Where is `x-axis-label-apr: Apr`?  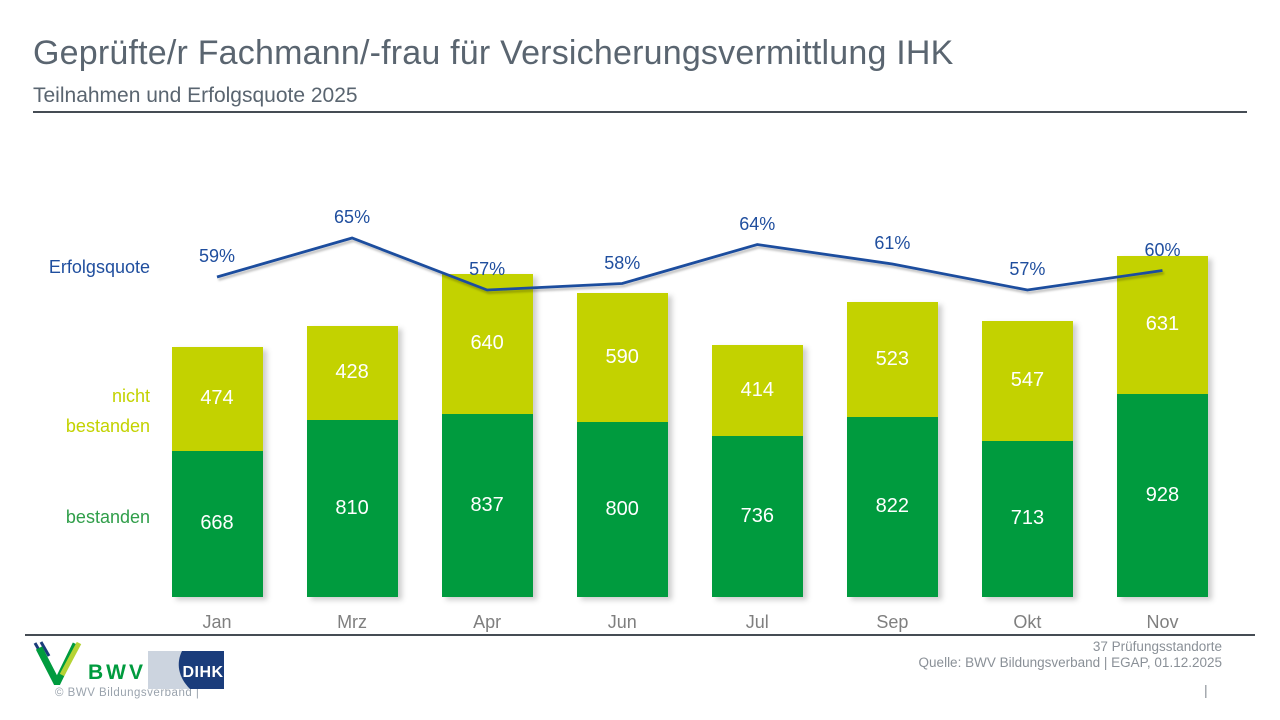 x-axis-label-apr: Apr is located at coordinates (487, 622).